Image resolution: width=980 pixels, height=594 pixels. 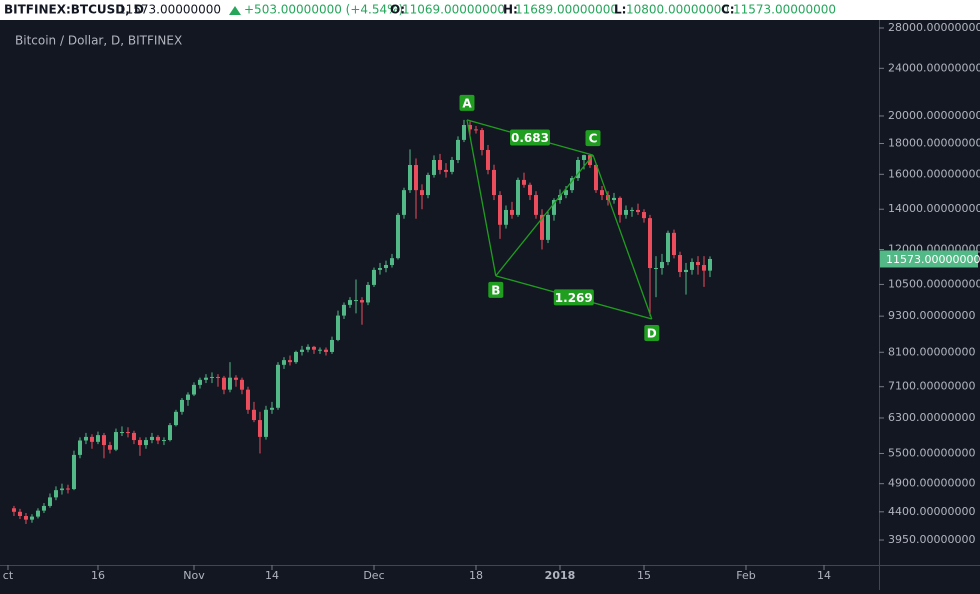 What do you see at coordinates (934, 173) in the screenshot?
I see `y-tick-label: 16000.00000000` at bounding box center [934, 173].